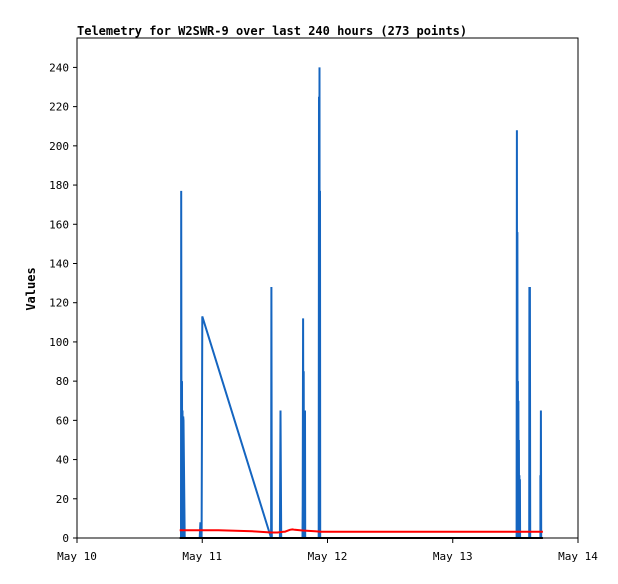 The width and height of the screenshot is (618, 584). Describe the element at coordinates (59, 224) in the screenshot. I see `y-tick-label: 160` at that location.